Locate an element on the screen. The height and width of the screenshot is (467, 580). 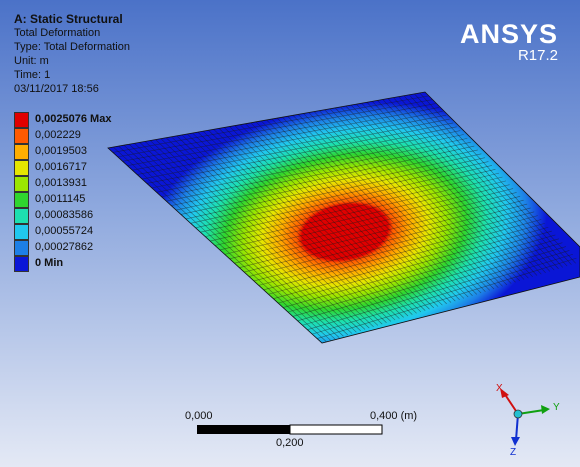
result-unit: Unit: m is located at coordinates (31, 61).